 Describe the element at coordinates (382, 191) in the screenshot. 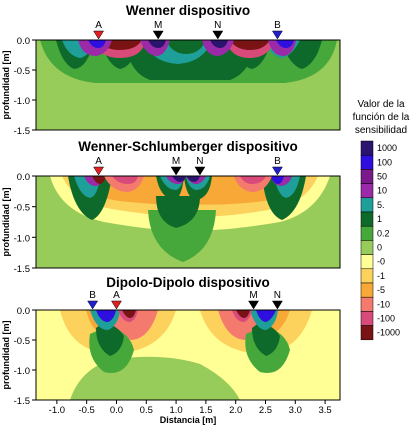

I see `legend-label: 10` at that location.